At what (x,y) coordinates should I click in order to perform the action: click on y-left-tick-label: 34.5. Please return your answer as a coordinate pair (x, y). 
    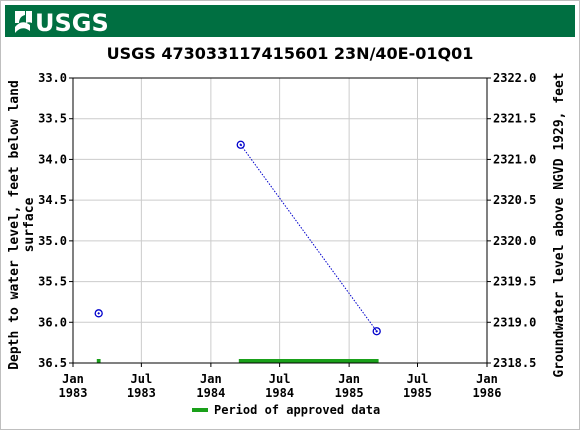
    Looking at the image, I should click on (52, 200).